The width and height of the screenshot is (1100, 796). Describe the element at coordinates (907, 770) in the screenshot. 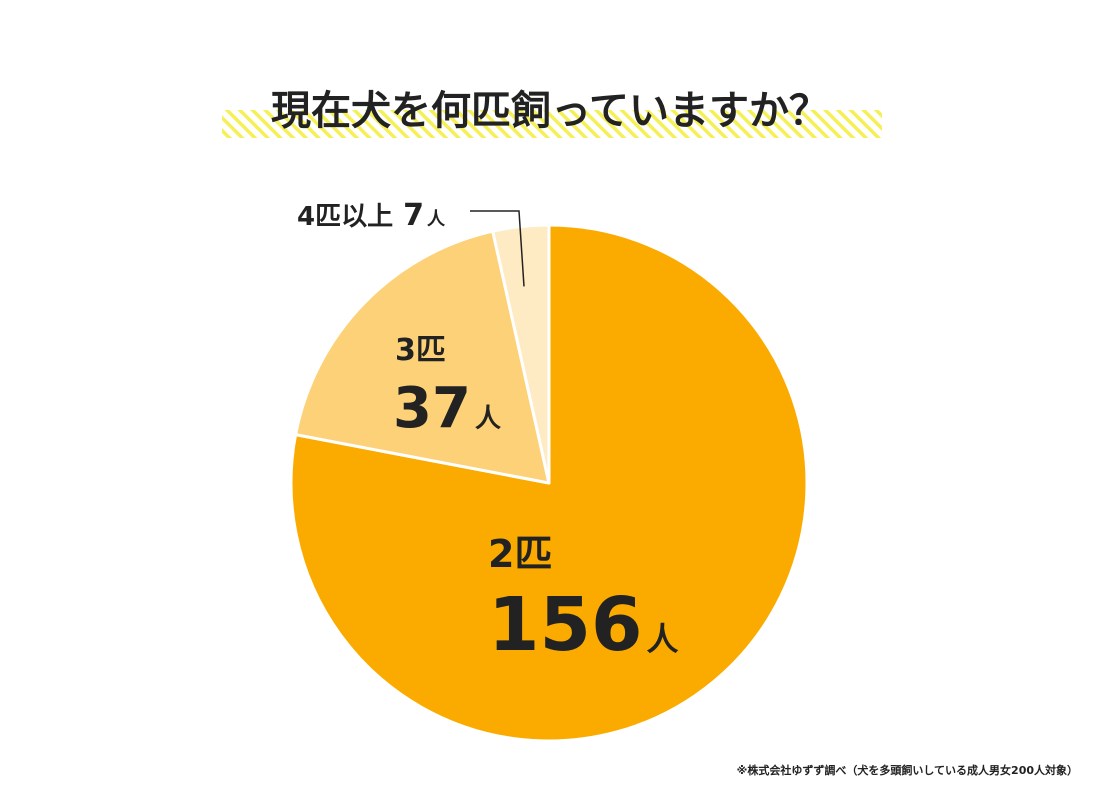

I see `source-note: ※株式会社ゆずず調べ（犬を多頭飼いしている成人男女200人対象）` at that location.